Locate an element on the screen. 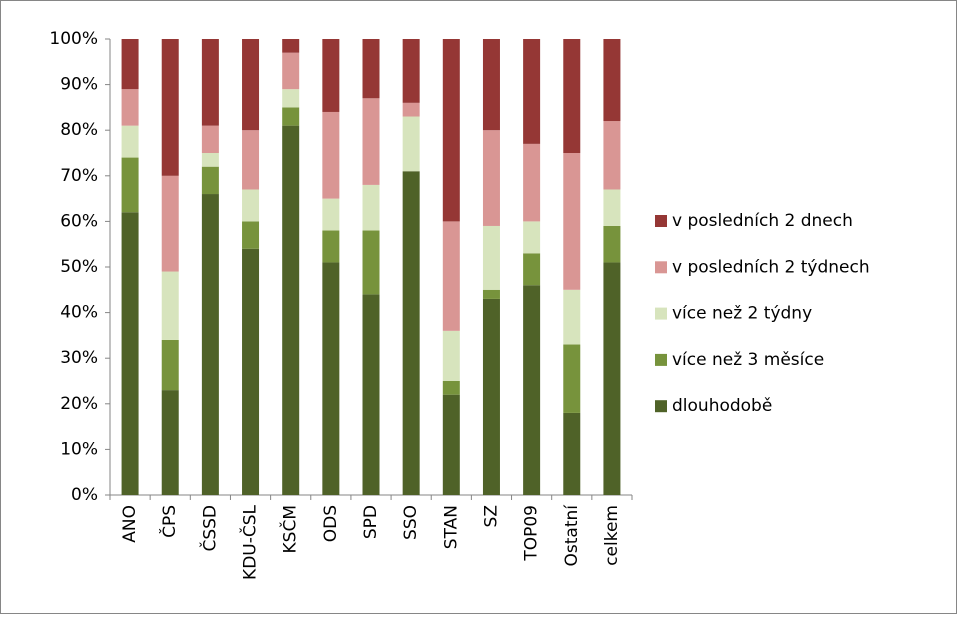 The image size is (957, 618). y-tick-label: 60% is located at coordinates (79, 221).